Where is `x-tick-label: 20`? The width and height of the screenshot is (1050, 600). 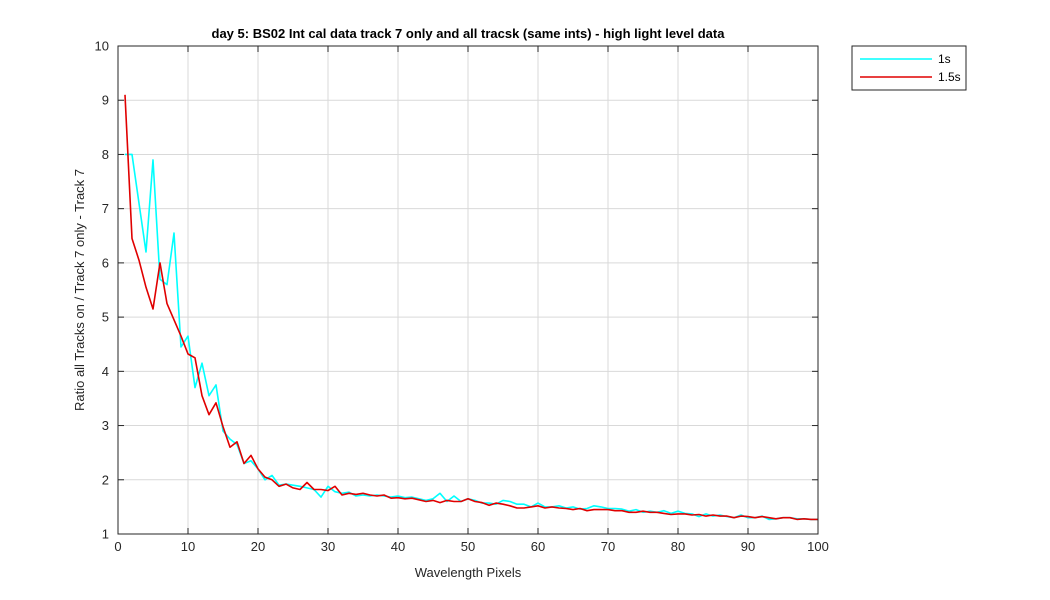 x-tick-label: 20 is located at coordinates (258, 546).